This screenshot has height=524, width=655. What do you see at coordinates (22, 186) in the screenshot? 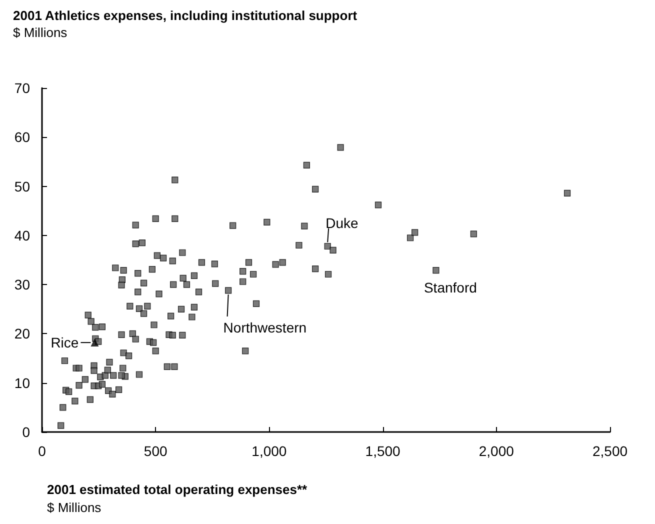
I see `y-tick-label: 50` at bounding box center [22, 186].